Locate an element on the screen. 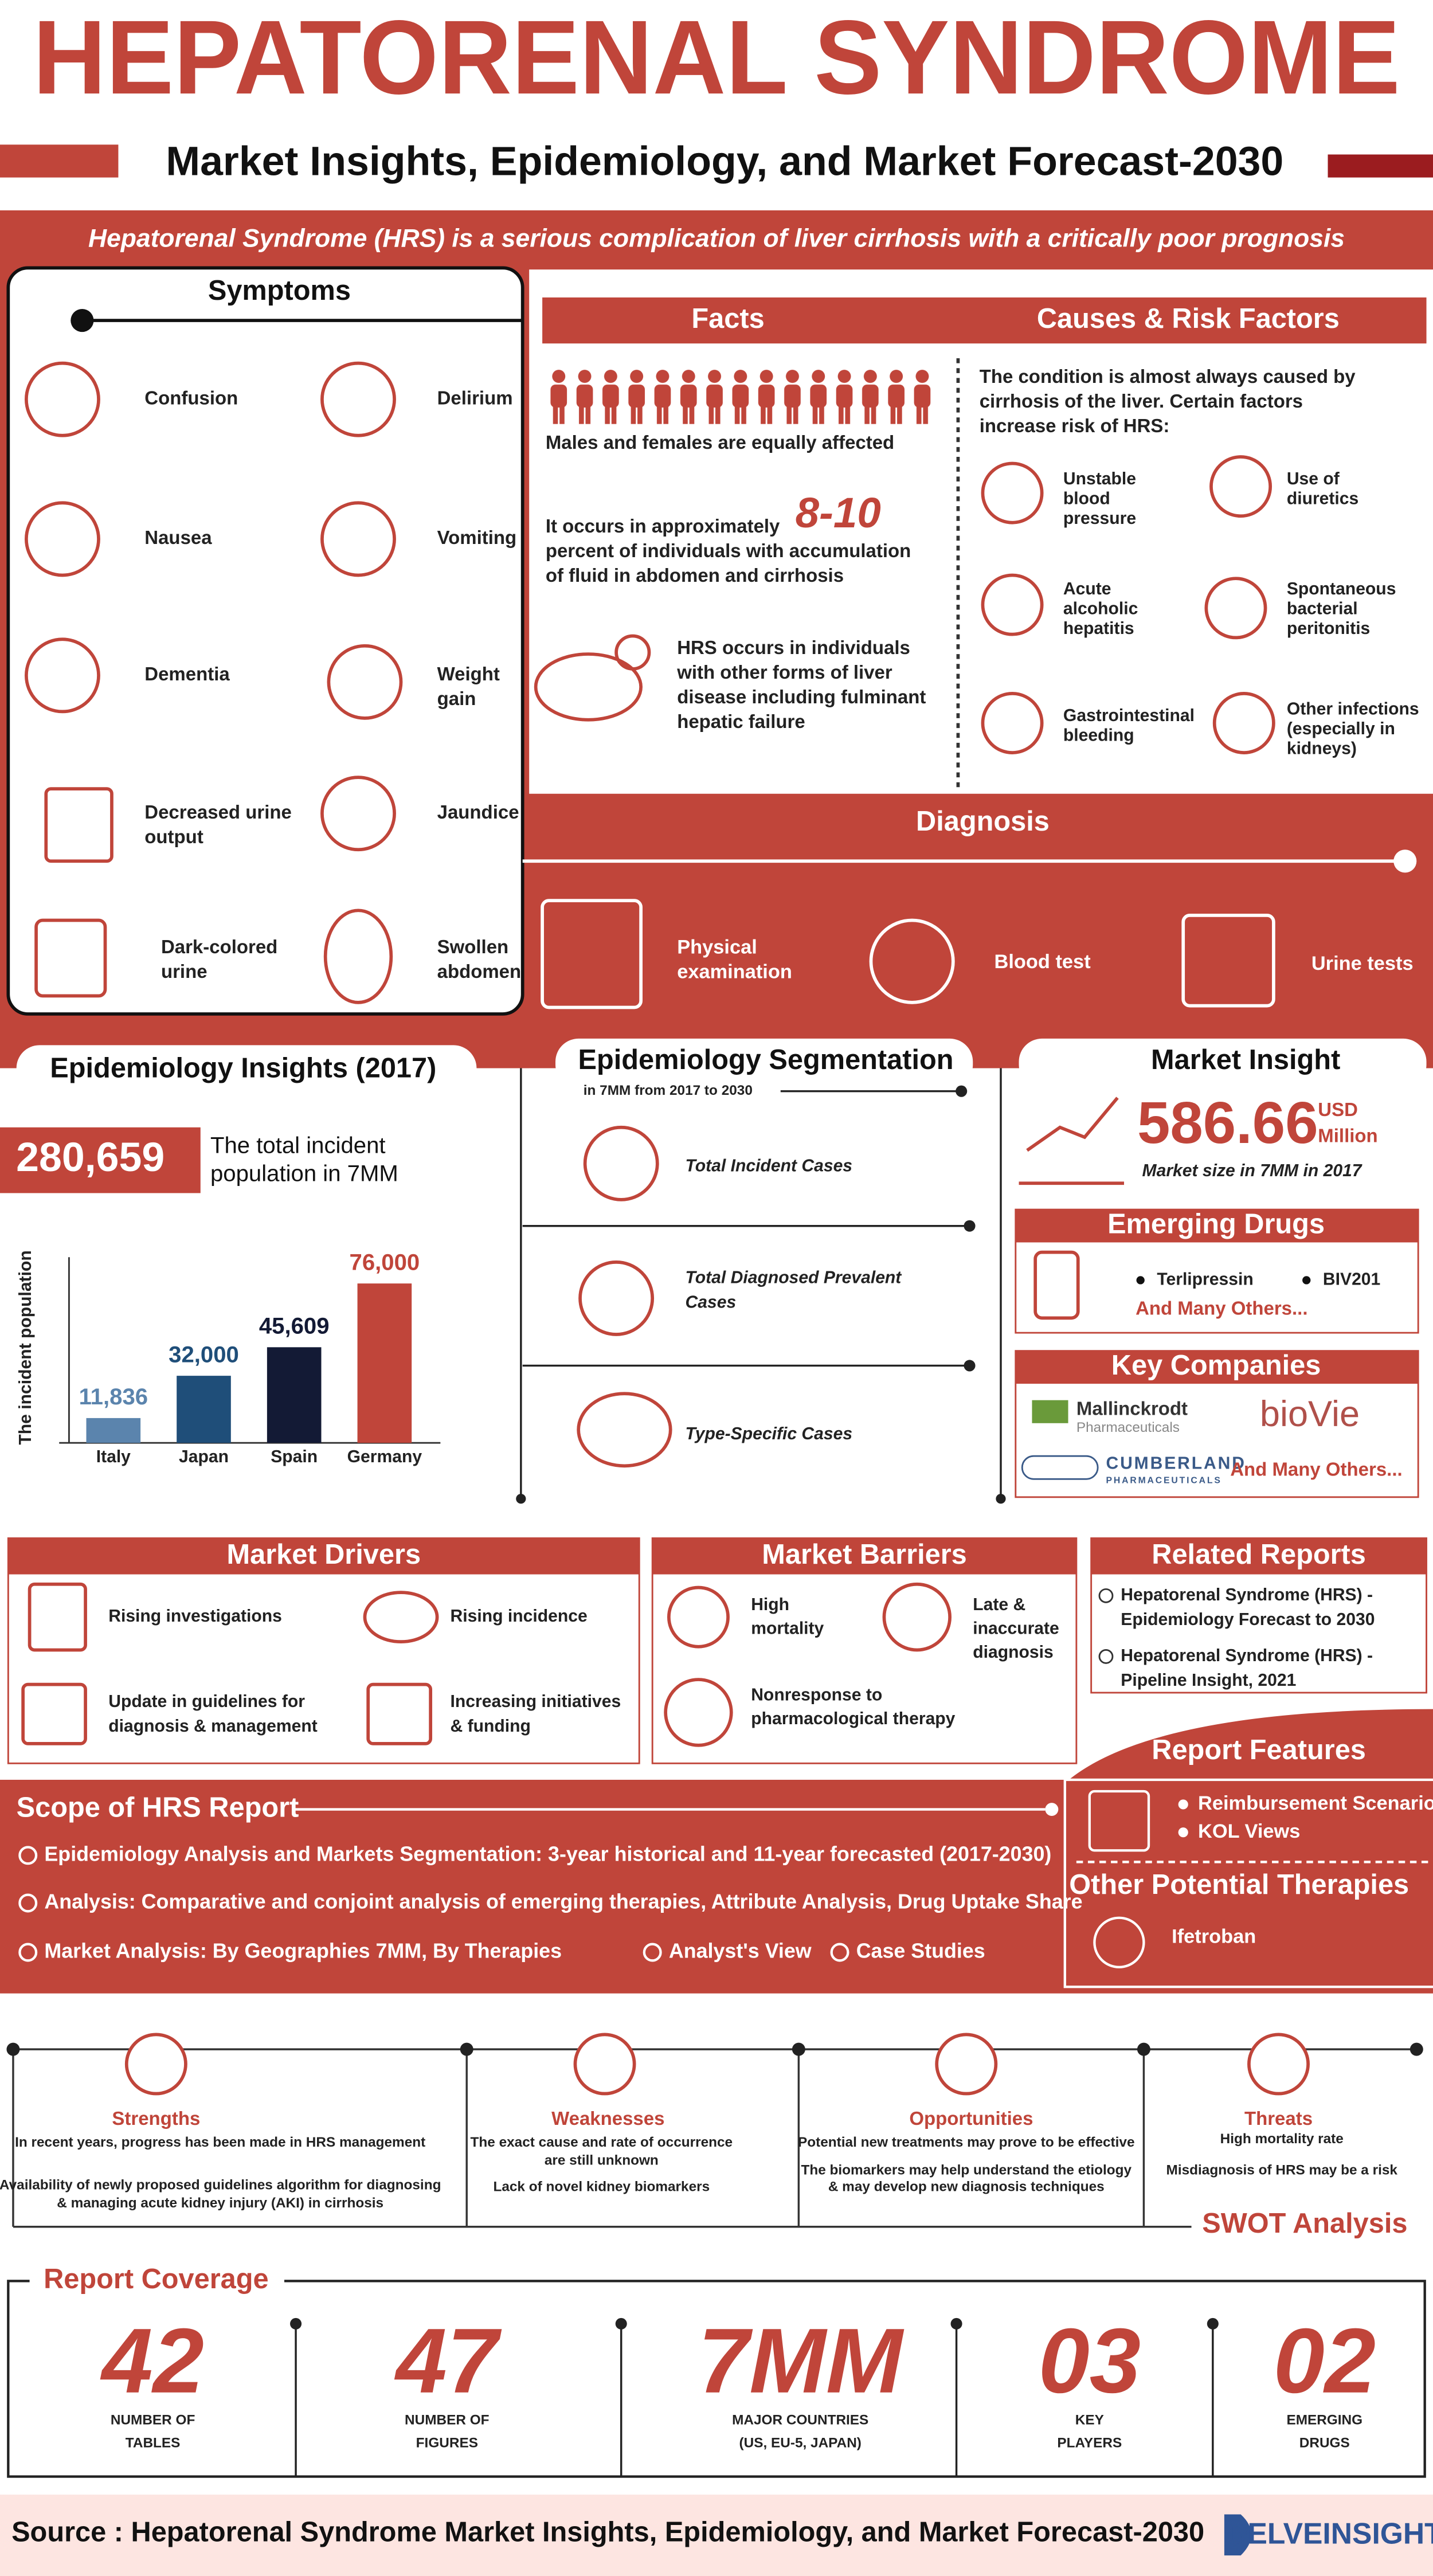  text: Swollen is located at coordinates (473, 946).